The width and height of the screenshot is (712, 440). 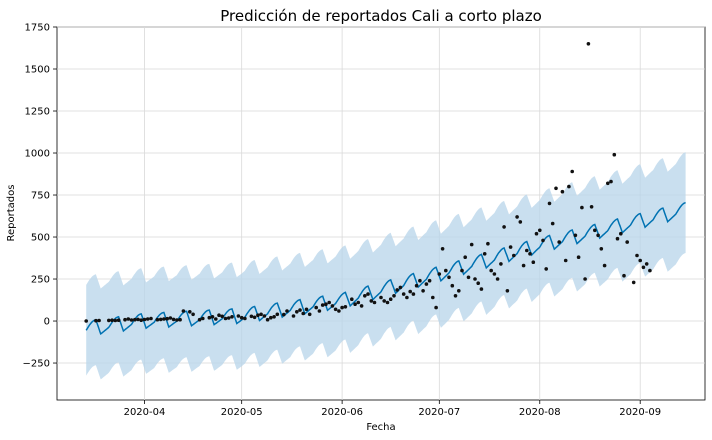 I want to click on x-tick-label: 2020-09, so click(x=640, y=412).